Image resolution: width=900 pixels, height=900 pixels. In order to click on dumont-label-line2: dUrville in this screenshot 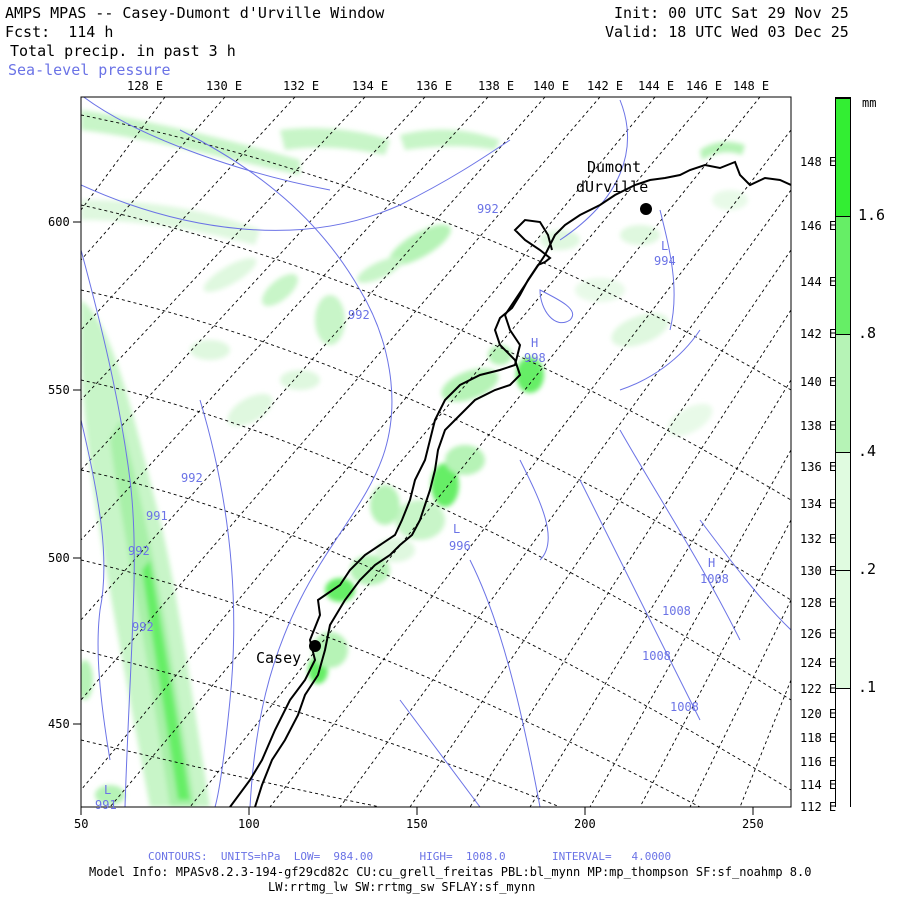, I will do `click(612, 187)`.